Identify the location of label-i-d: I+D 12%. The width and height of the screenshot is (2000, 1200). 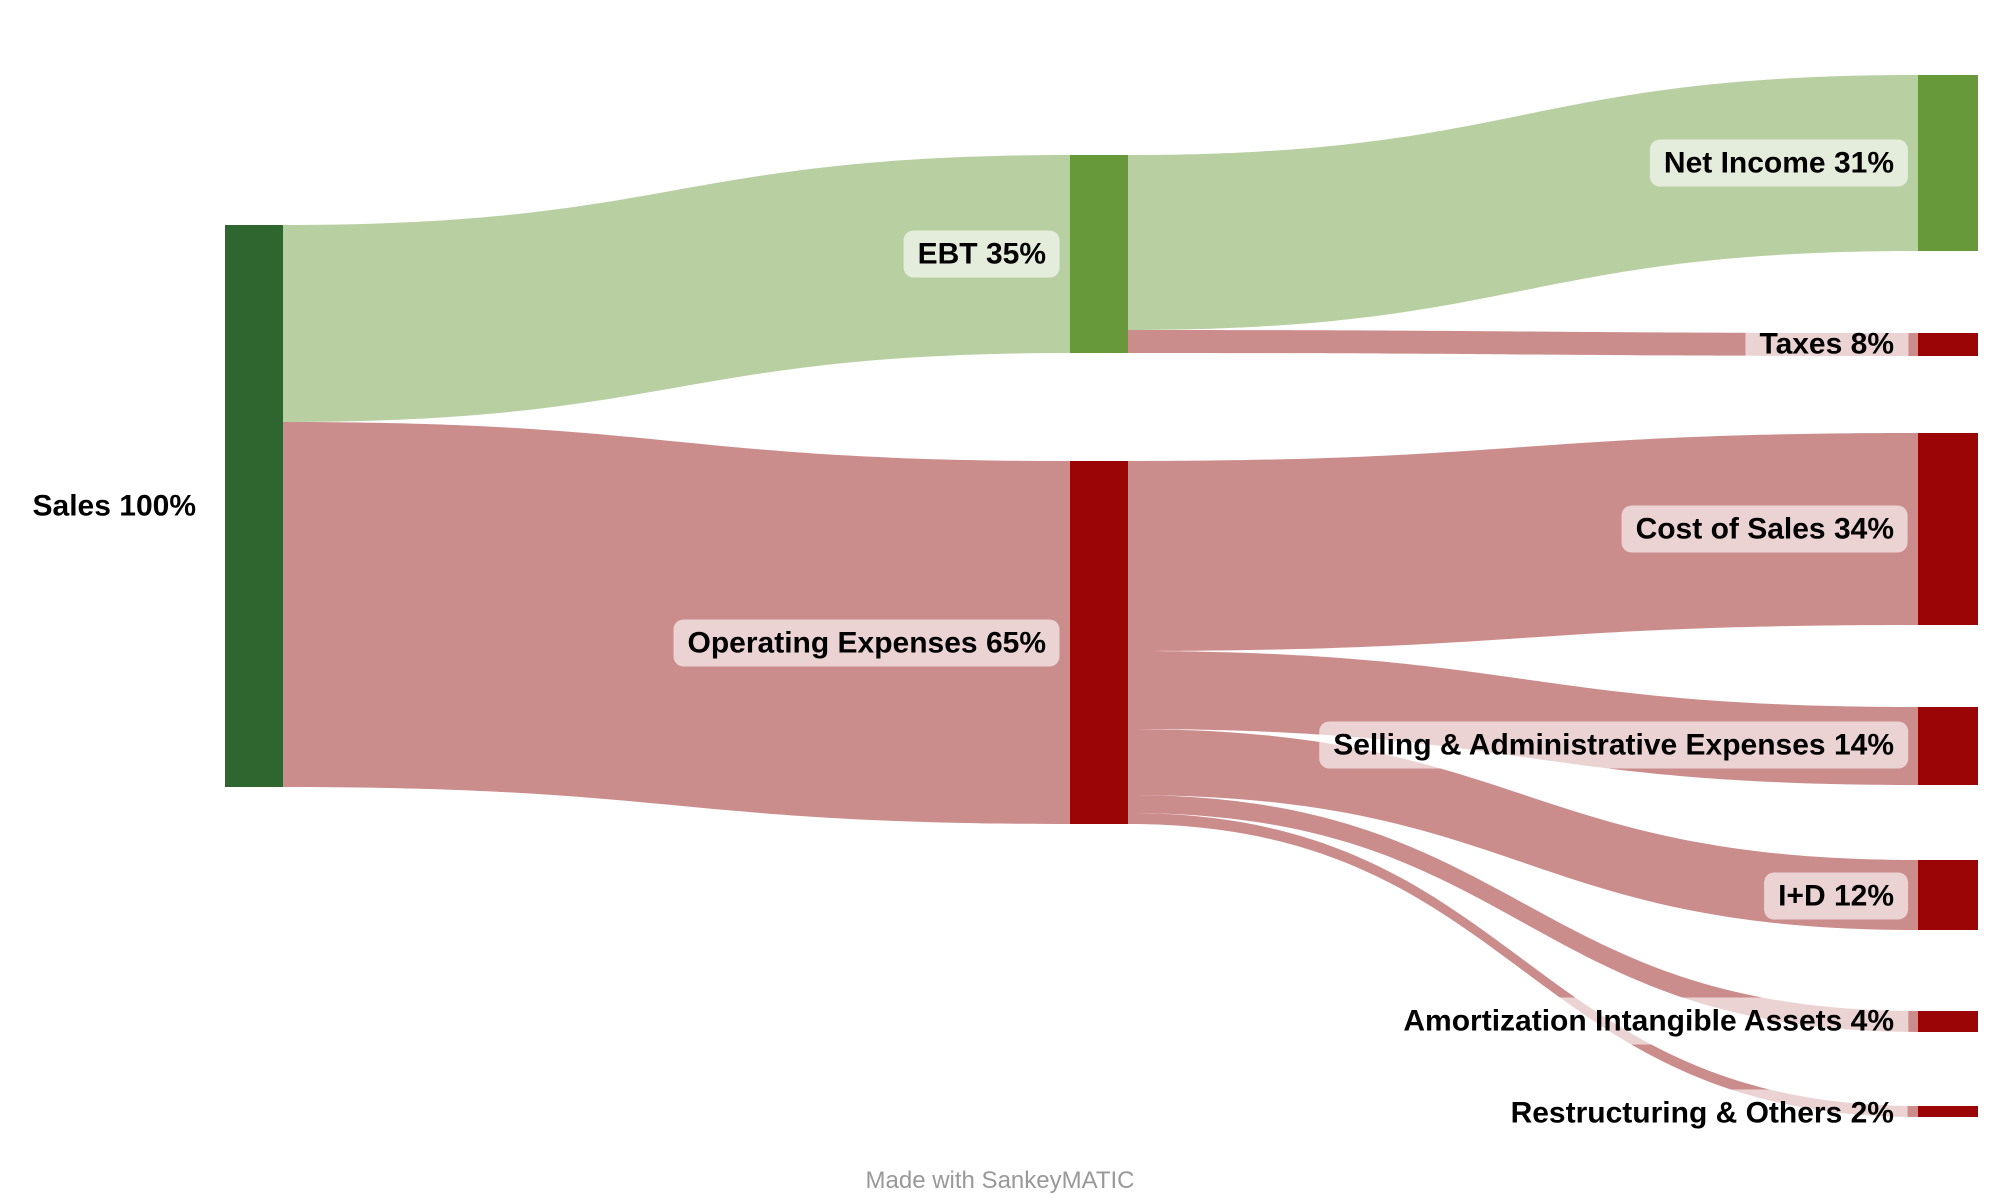
(1836, 896).